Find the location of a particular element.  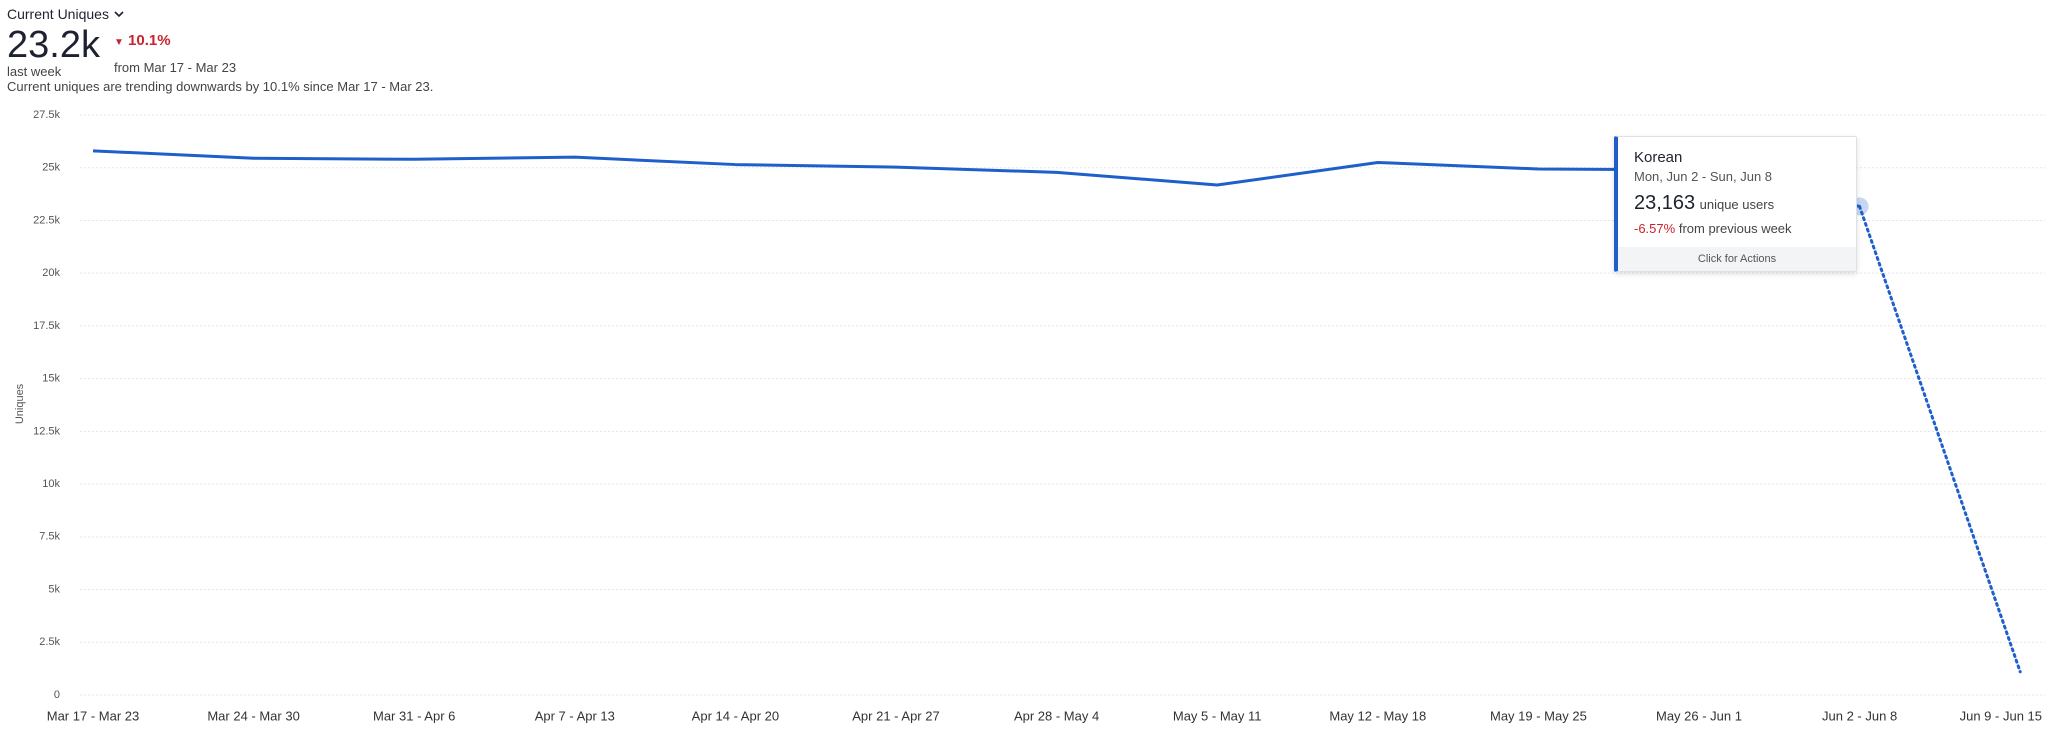

y-tick-label: 0 is located at coordinates (57, 695).